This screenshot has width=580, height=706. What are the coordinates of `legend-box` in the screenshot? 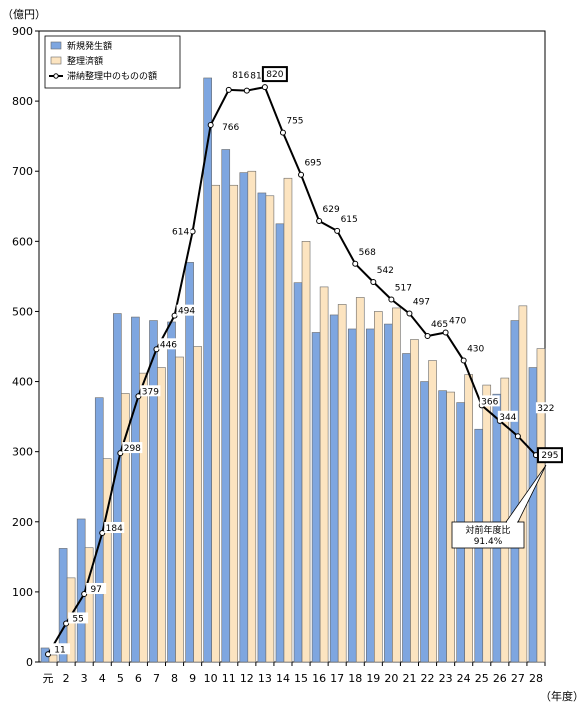 It's located at (112, 62).